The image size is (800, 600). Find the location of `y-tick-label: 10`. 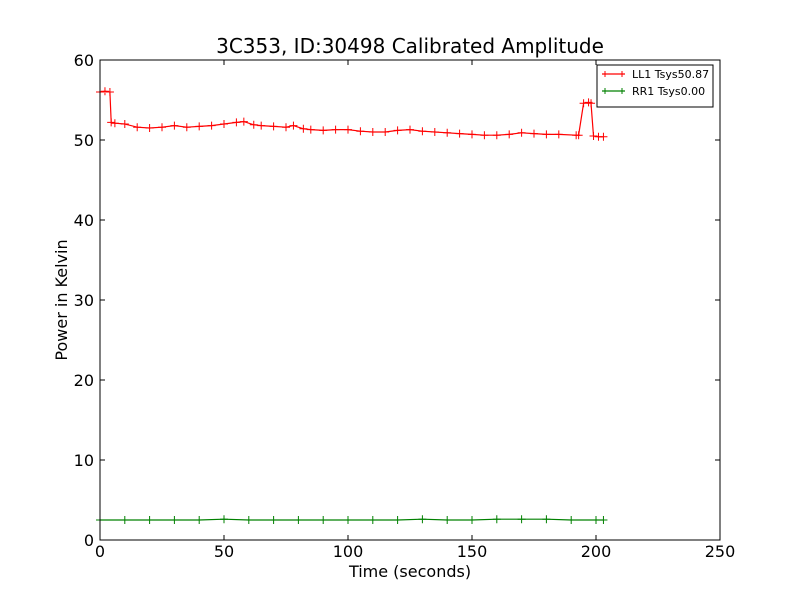

y-tick-label: 10 is located at coordinates (84, 460).